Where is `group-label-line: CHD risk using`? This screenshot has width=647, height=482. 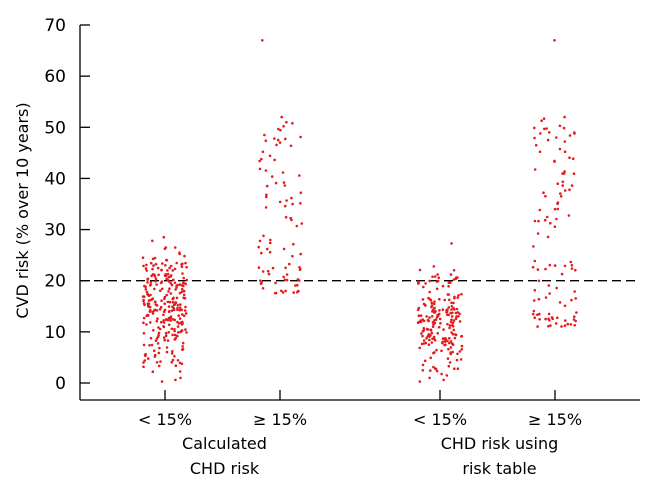
group-label-line: CHD risk using is located at coordinates (500, 443).